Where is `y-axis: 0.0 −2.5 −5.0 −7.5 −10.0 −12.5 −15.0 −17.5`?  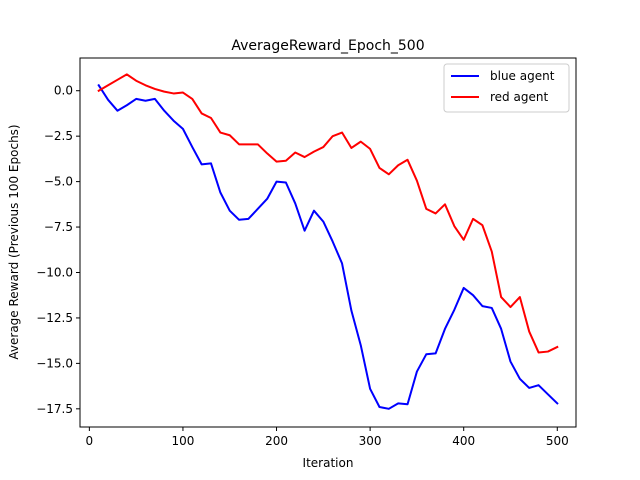
y-axis: 0.0 −2.5 −5.0 −7.5 −10.0 −12.5 −15.0 −17.5 is located at coordinates (58, 250).